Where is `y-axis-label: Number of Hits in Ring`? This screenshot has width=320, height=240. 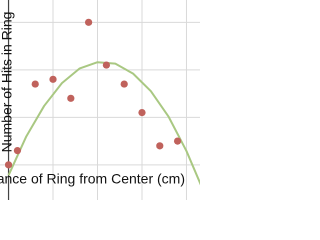
y-axis-label: Number of Hits in Ring is located at coordinates (7, 82).